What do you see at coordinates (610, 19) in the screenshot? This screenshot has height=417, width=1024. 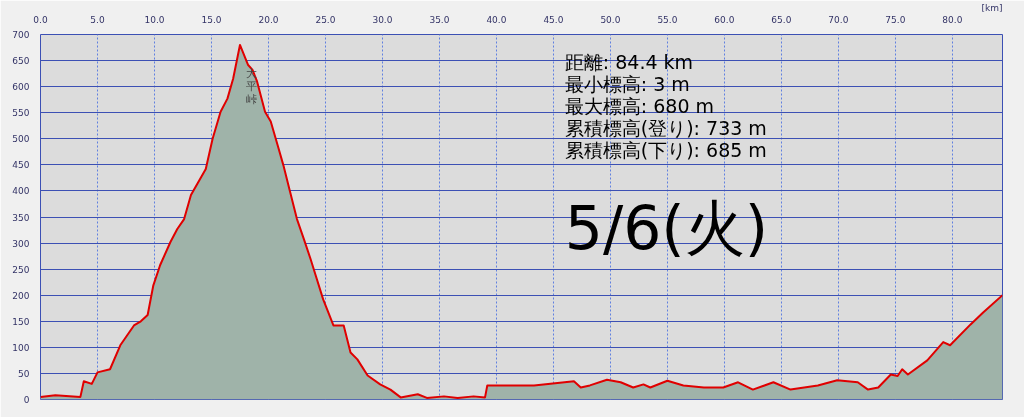 I see `x-tick-label: 50.0` at bounding box center [610, 19].